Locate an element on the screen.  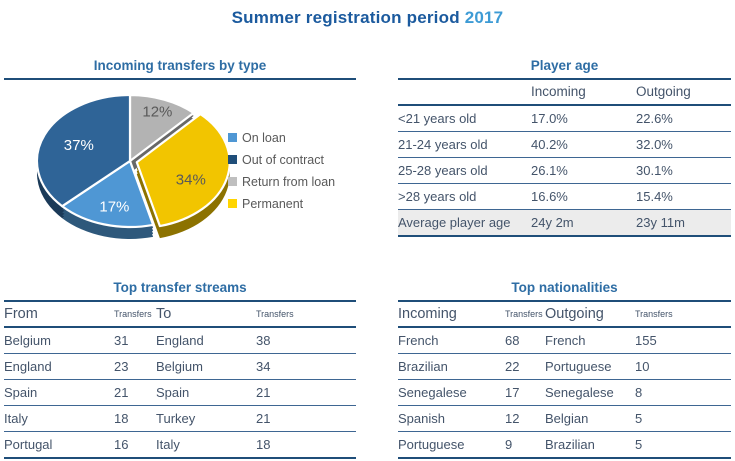
table-row: Portuguese 9 Brazilian 5 is located at coordinates (564, 445).